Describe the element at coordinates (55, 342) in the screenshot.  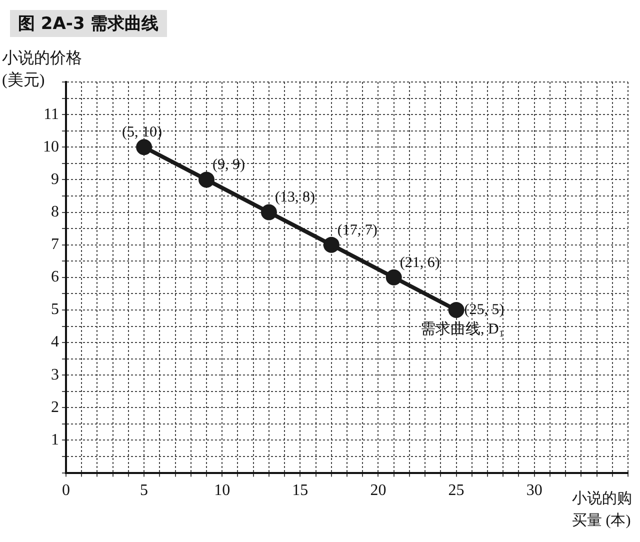
I see `y-tick-label: 4` at that location.